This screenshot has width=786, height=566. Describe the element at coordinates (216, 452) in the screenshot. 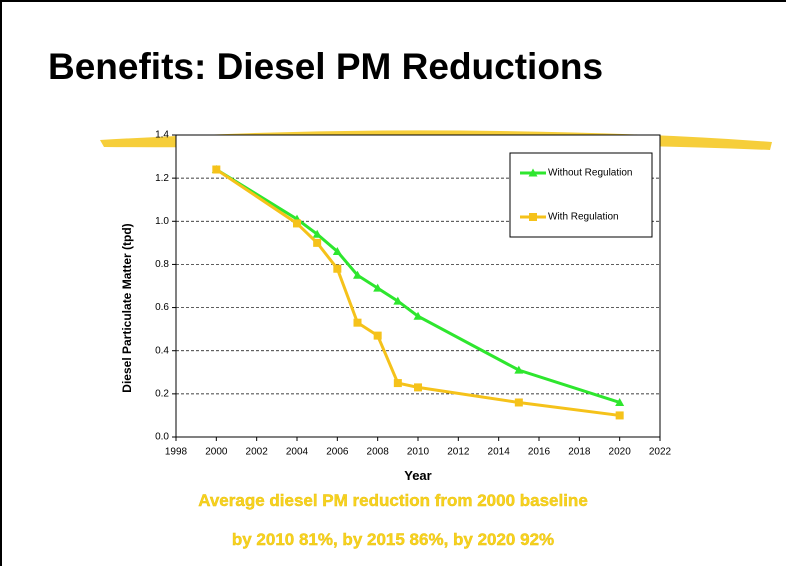

I see `x-tick-label: 2000` at that location.